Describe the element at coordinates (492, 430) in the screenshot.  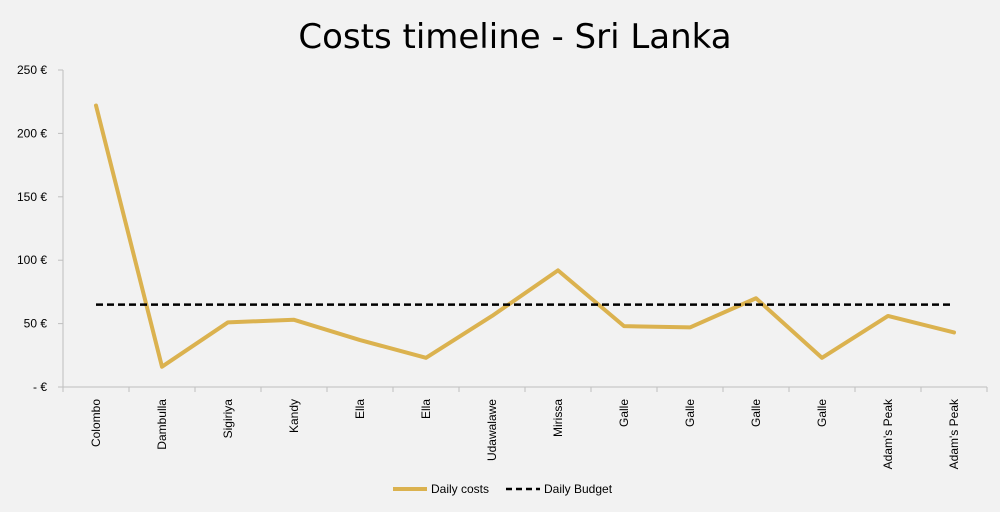
I see `x-tick-label: Udawalawe` at that location.